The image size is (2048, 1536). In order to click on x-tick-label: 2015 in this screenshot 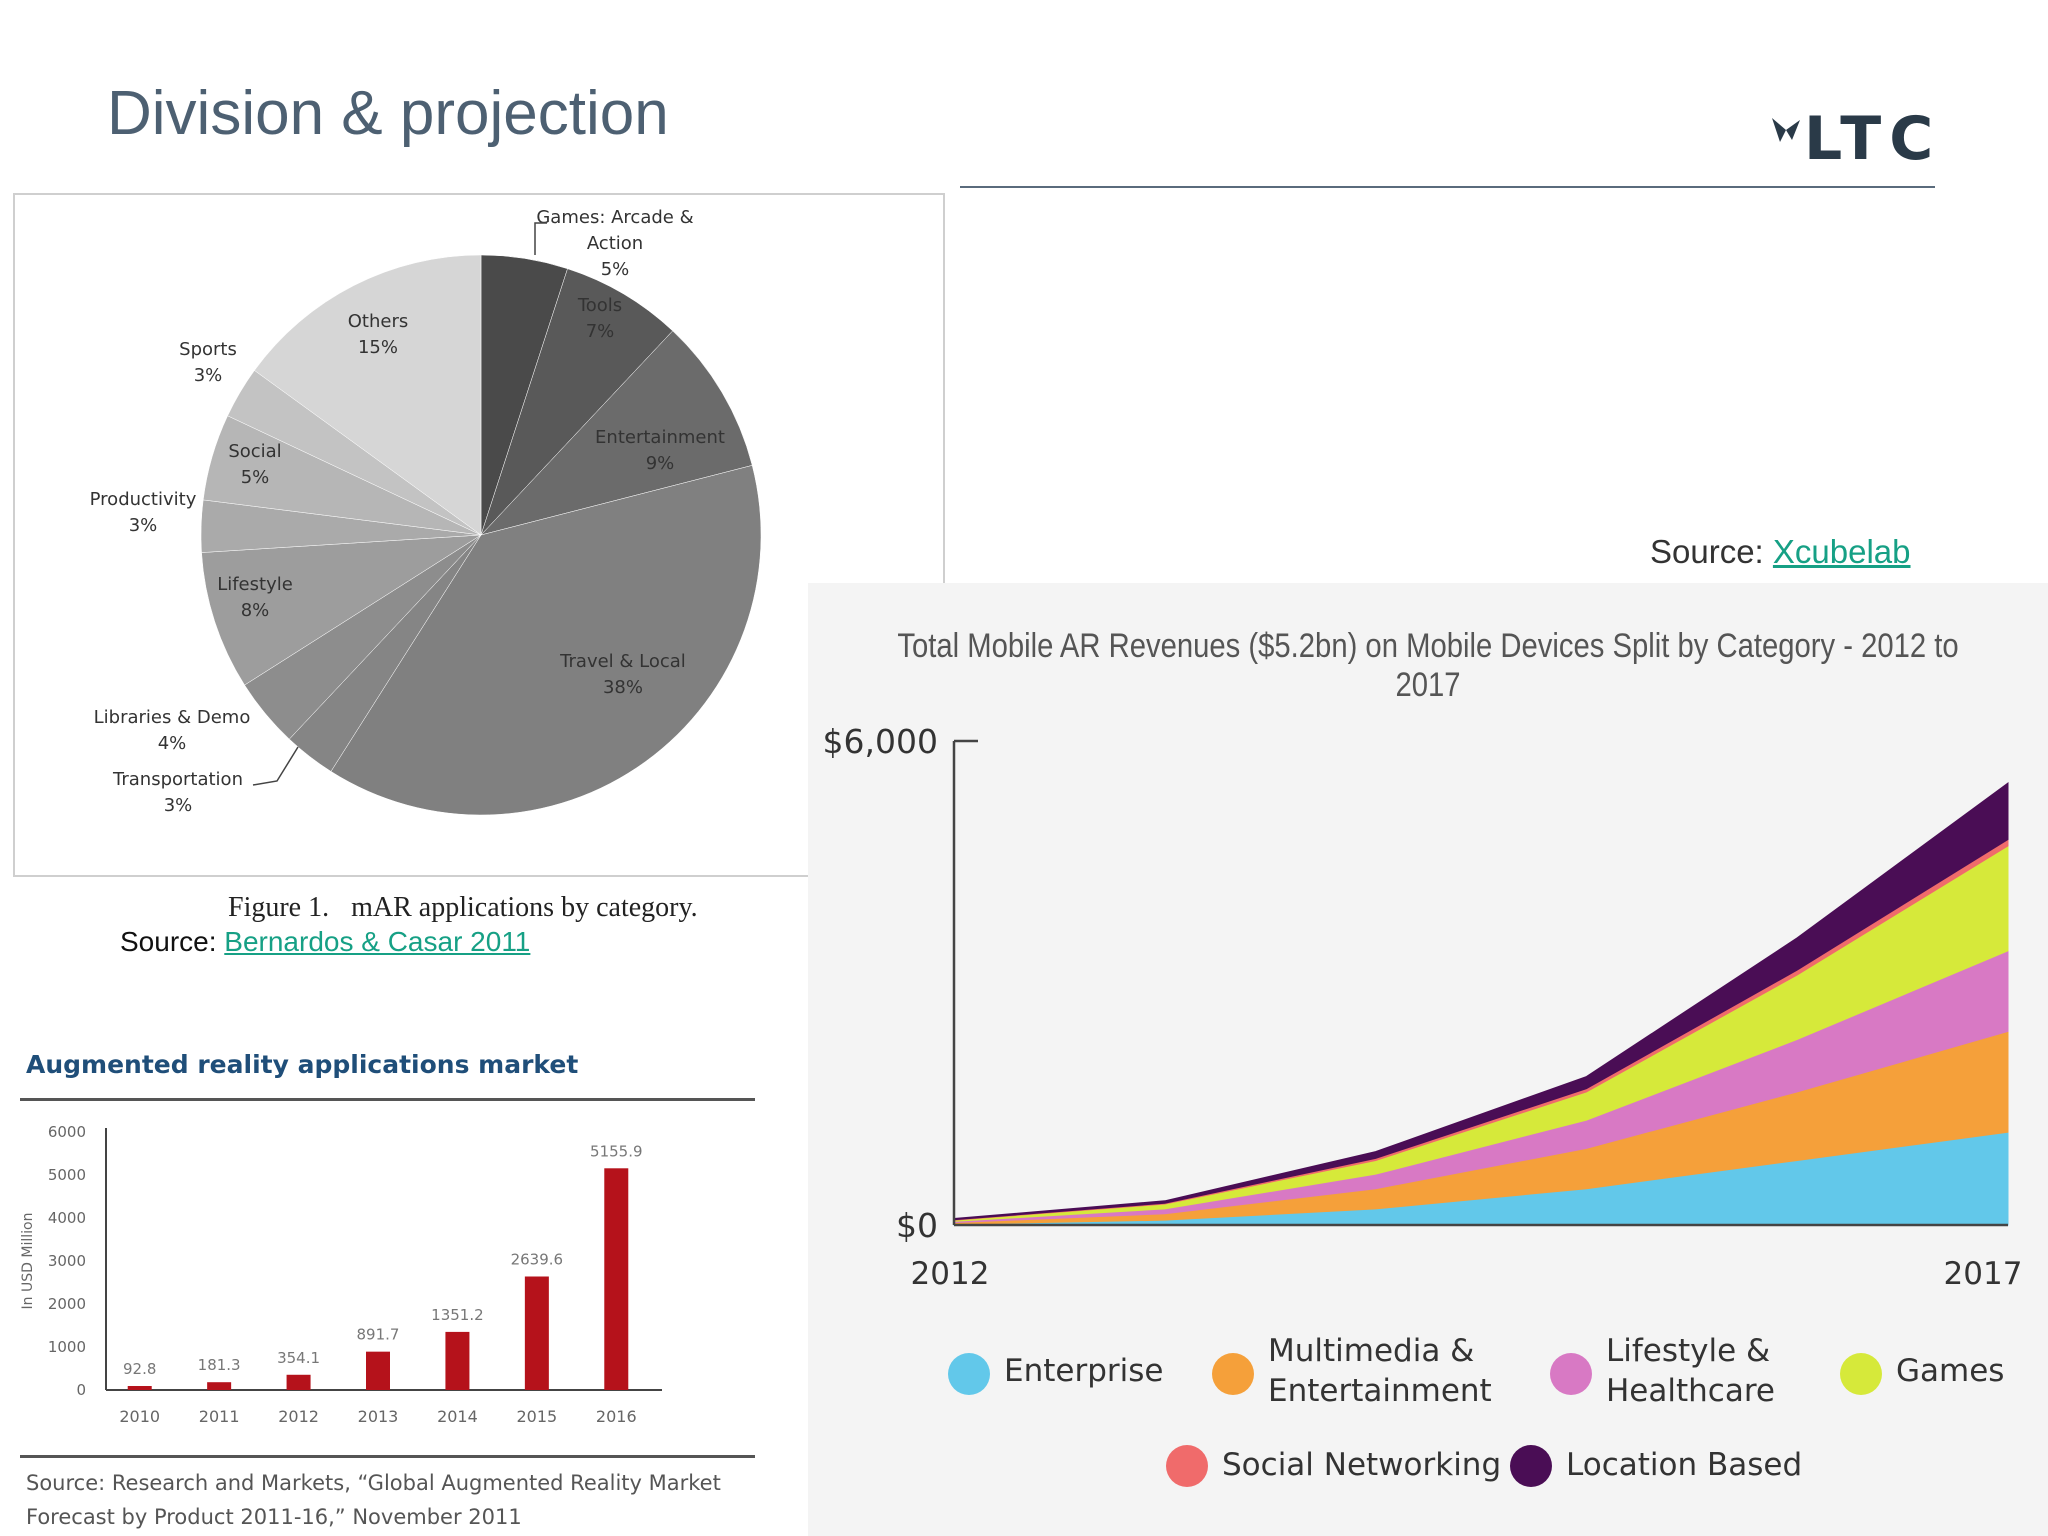, I will do `click(536, 1416)`.